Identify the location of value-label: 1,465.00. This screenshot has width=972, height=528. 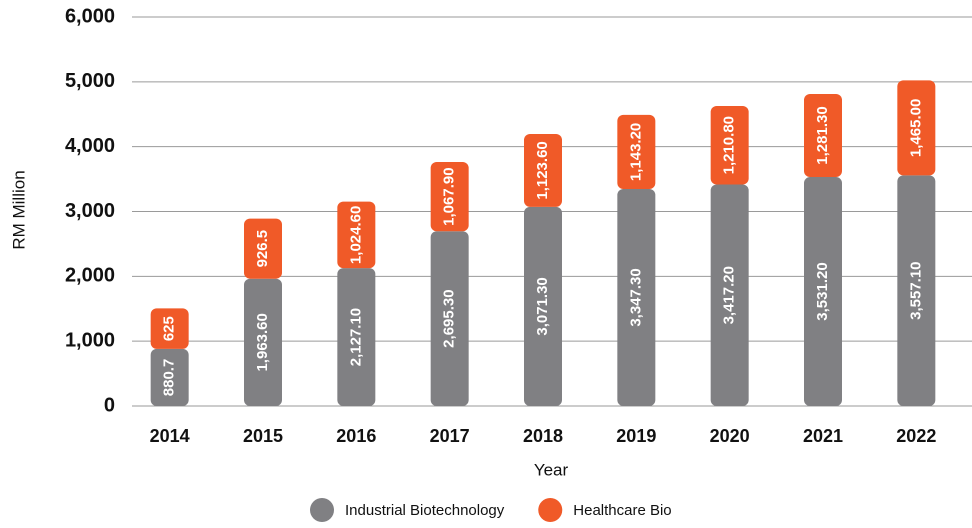
(915, 128).